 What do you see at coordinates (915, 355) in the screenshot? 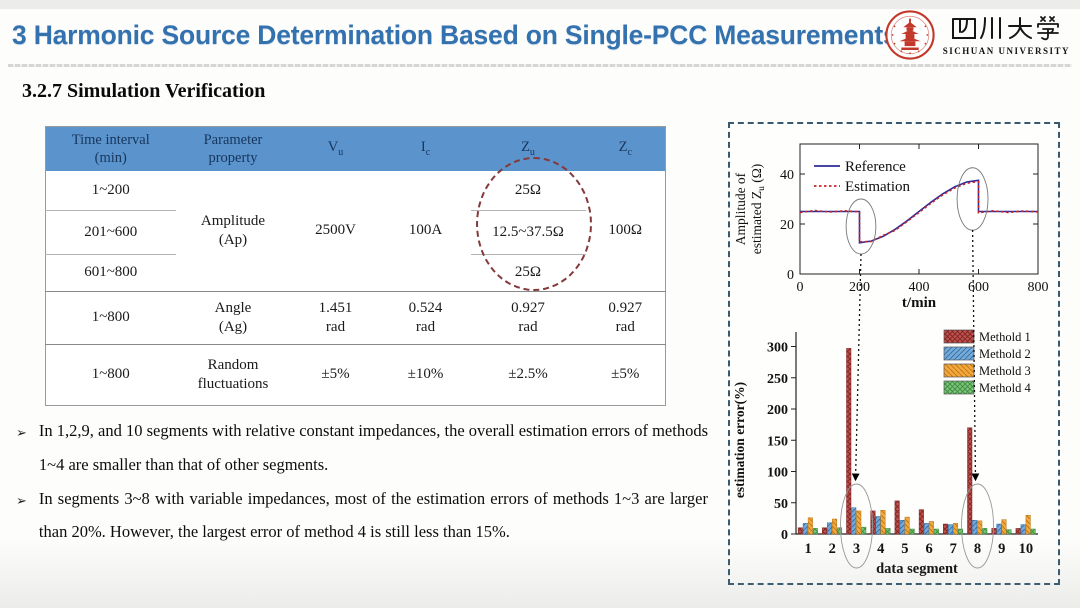
I see `connector-arrows` at bounding box center [915, 355].